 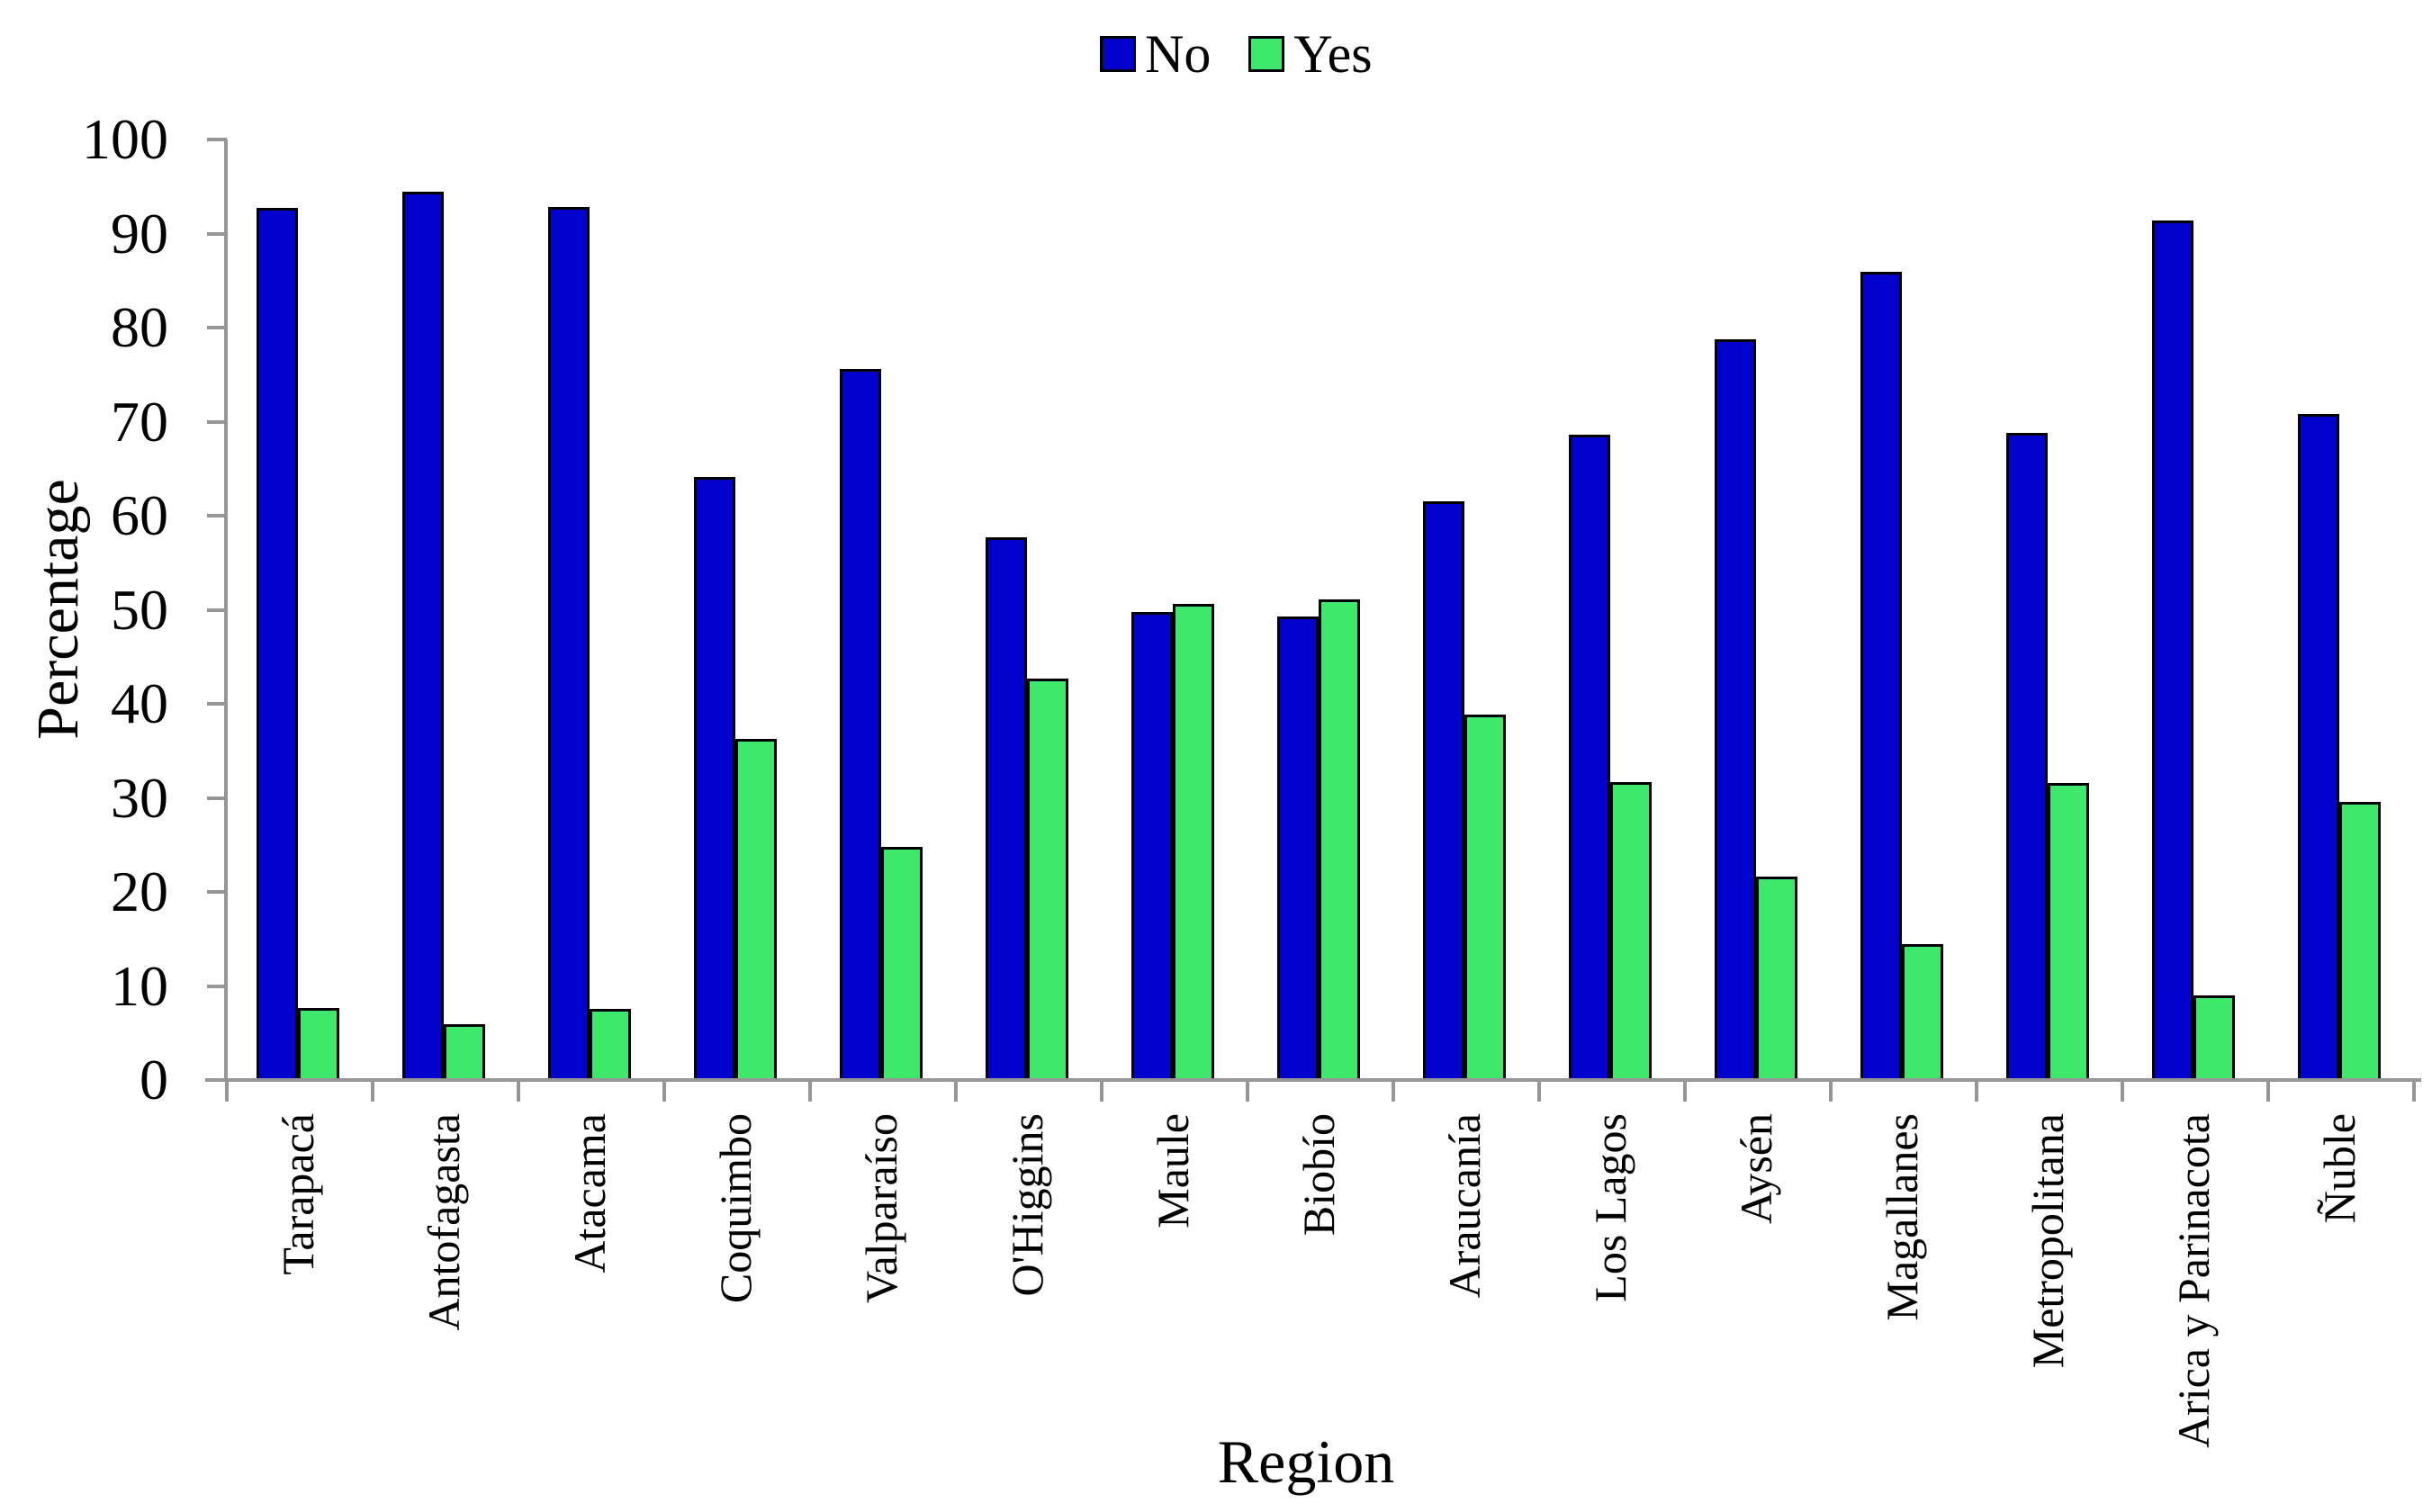 I want to click on x-category-label: Biobío, so click(x=1318, y=1175).